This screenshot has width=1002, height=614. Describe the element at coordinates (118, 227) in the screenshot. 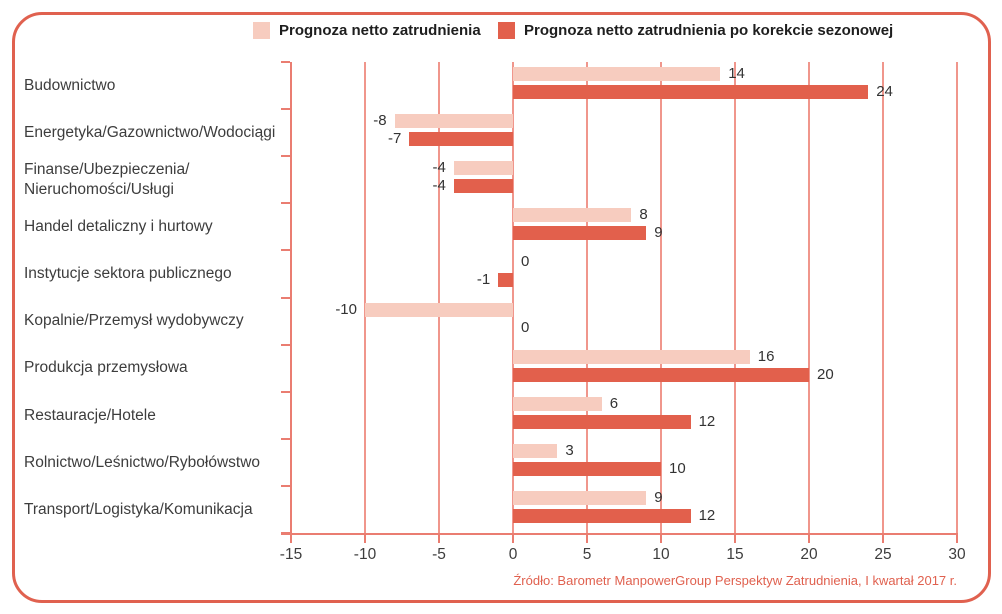

I see `category-label: Handel detaliczny i hurtowy` at that location.